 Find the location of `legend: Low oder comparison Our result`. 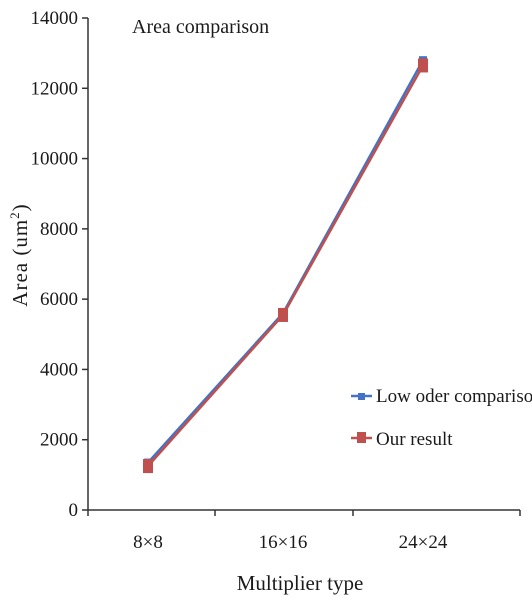

legend: Low oder comparison Our result is located at coordinates (441, 418).